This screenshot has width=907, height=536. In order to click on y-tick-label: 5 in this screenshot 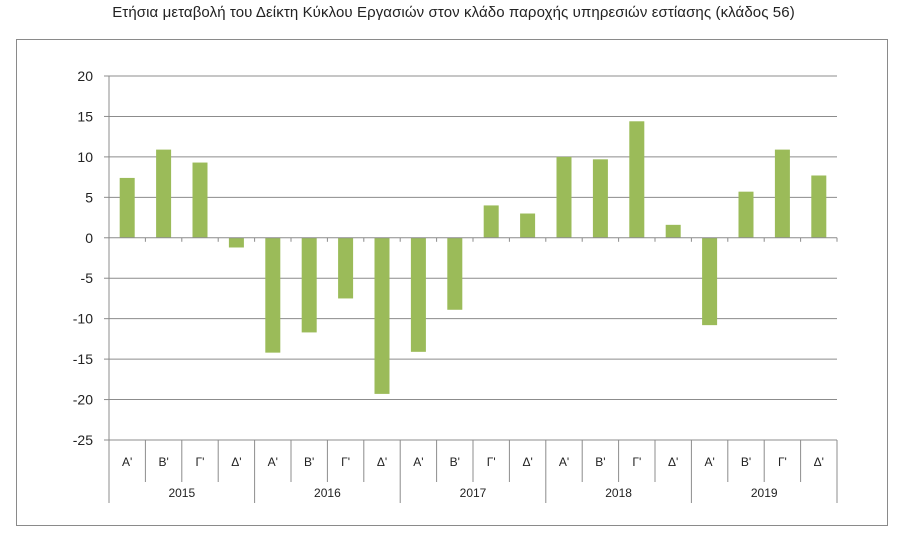, I will do `click(89, 197)`.